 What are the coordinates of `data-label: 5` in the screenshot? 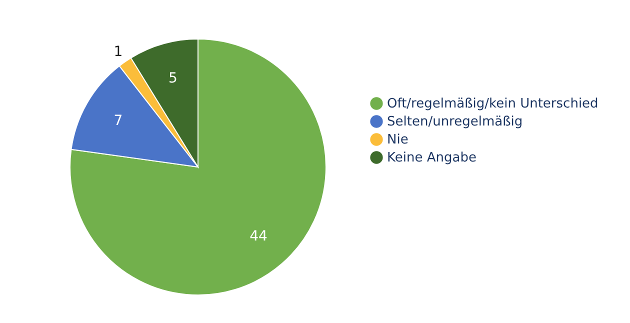 It's located at (173, 78).